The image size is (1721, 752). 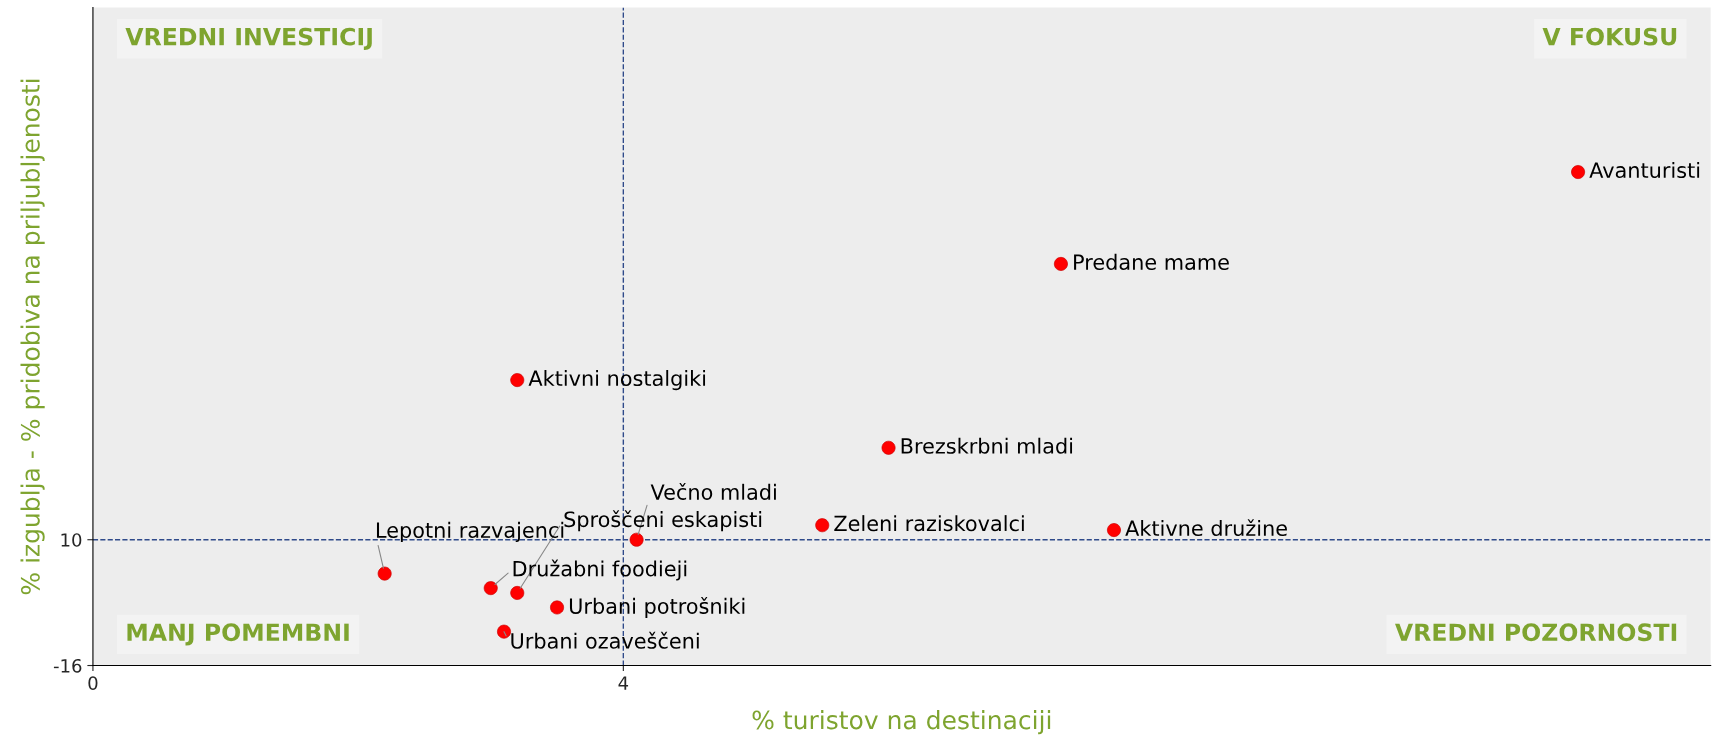 What do you see at coordinates (987, 445) in the screenshot?
I see `annotation: Brezskrbni mladi` at bounding box center [987, 445].